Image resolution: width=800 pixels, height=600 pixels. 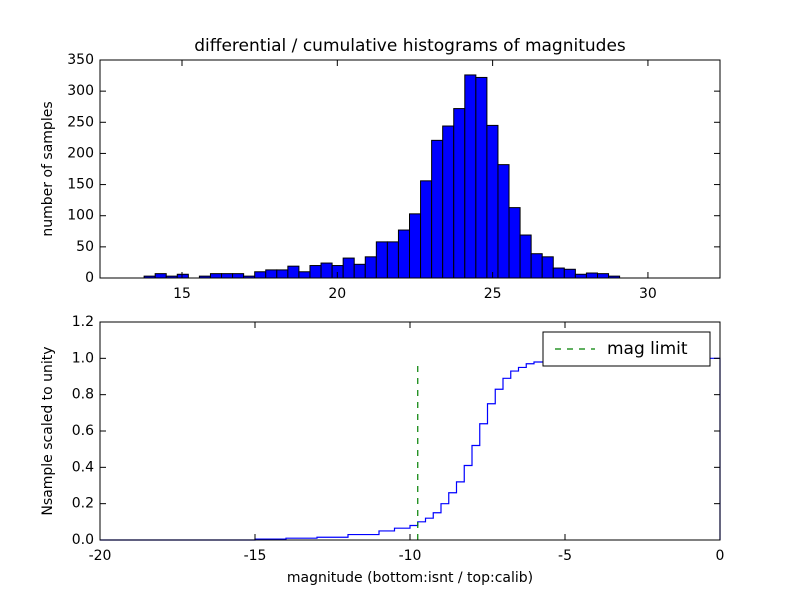 What do you see at coordinates (182, 294) in the screenshot?
I see `x-tick-label: 15` at bounding box center [182, 294].